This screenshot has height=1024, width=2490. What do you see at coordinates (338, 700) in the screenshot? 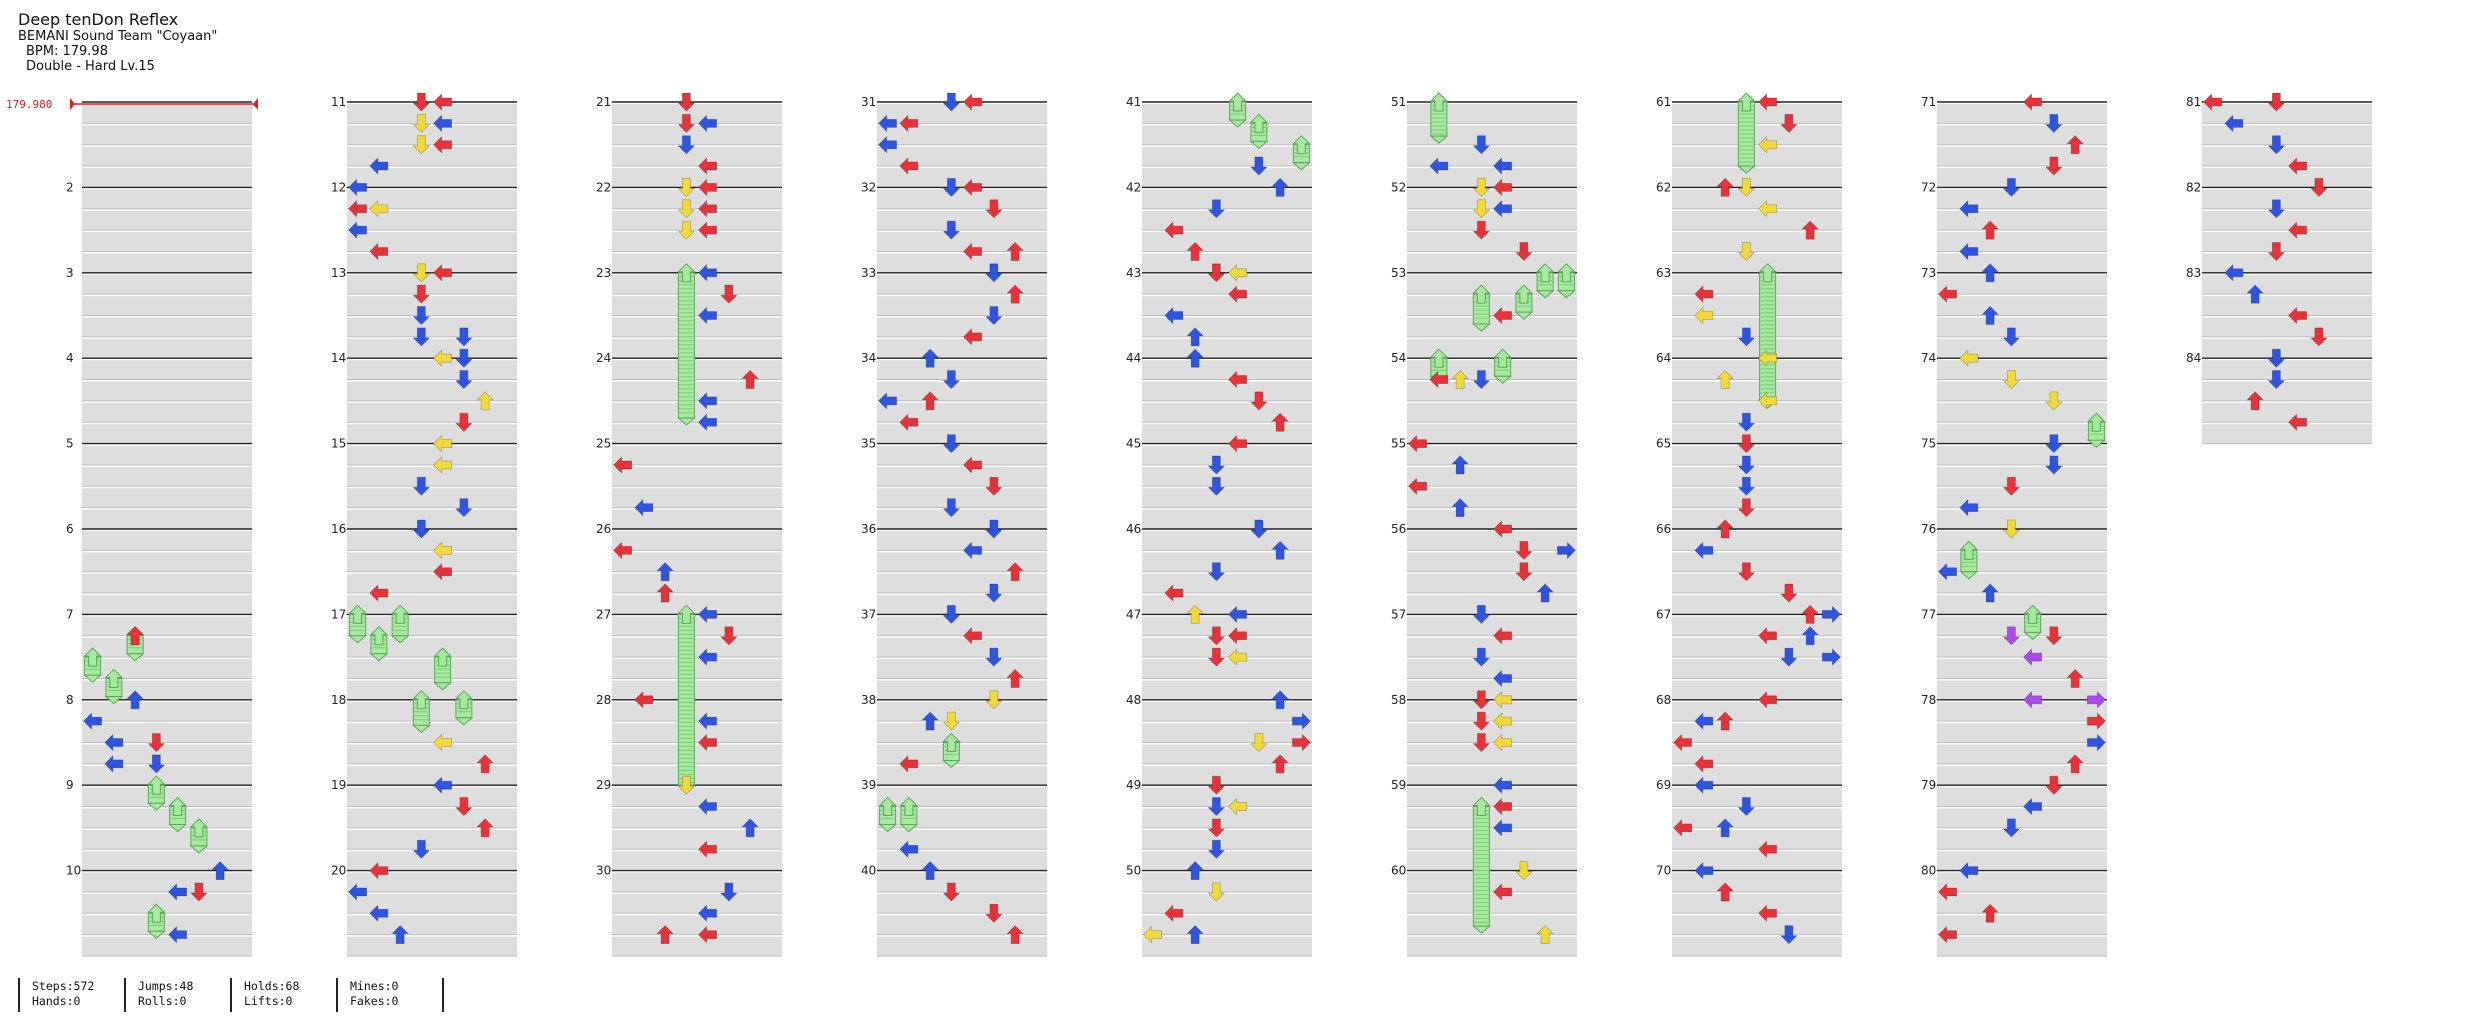
I see `measure-number: 18` at bounding box center [338, 700].